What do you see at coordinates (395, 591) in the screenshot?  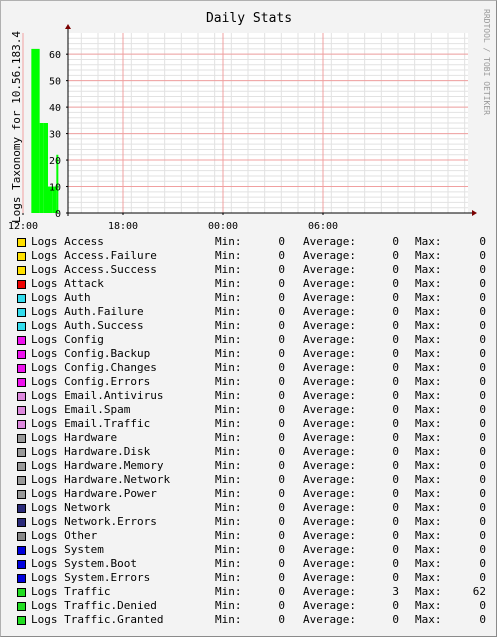 I see `legend-average-value: 3` at bounding box center [395, 591].